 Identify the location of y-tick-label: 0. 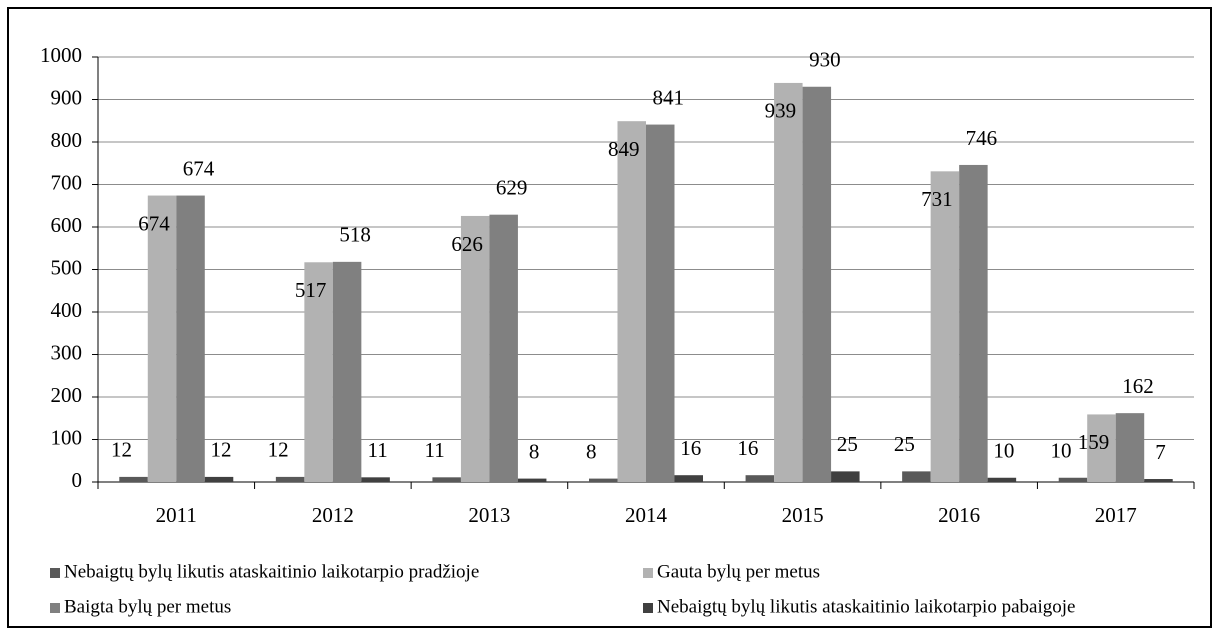
(77, 480).